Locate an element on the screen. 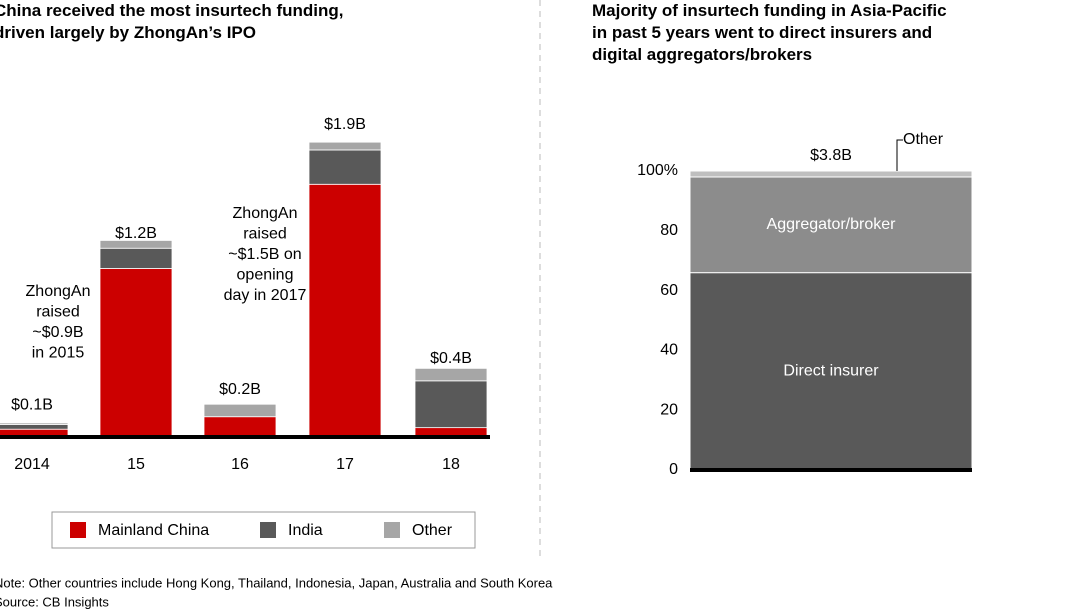  annotation: opening is located at coordinates (265, 275).